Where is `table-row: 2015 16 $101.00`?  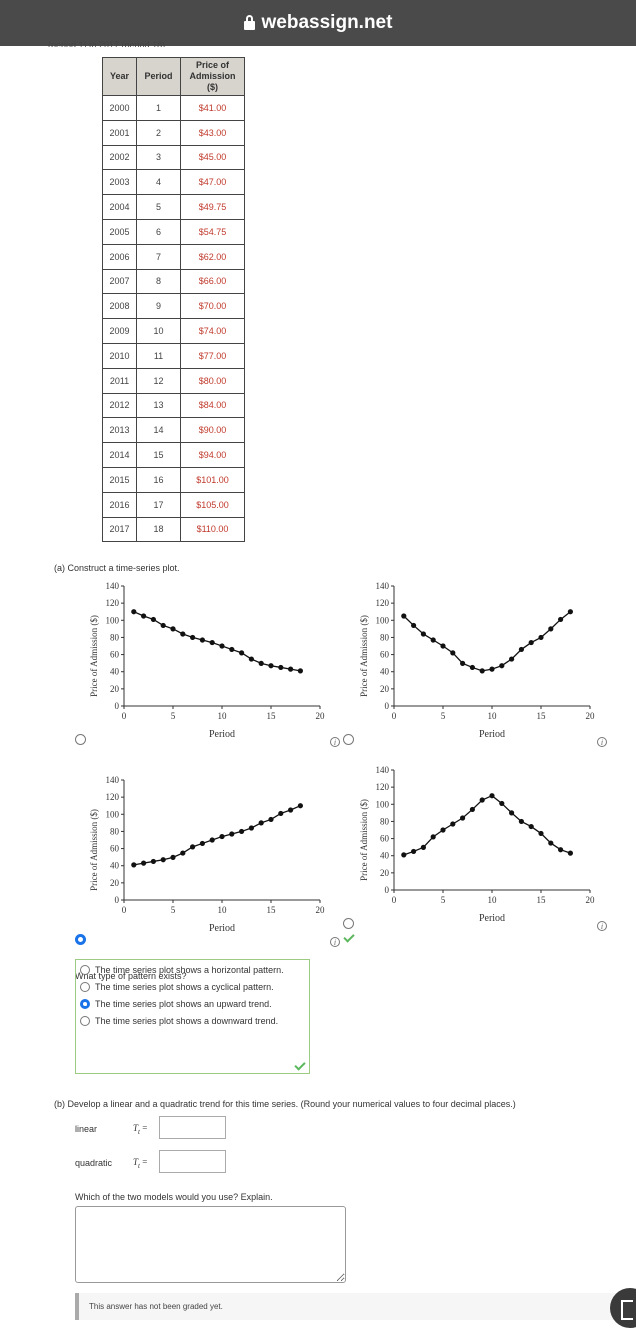
table-row: 2015 16 $101.00 is located at coordinates (173, 479).